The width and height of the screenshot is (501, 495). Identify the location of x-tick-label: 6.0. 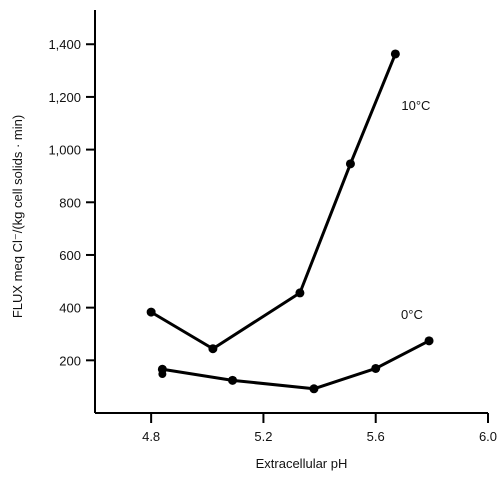
(488, 436).